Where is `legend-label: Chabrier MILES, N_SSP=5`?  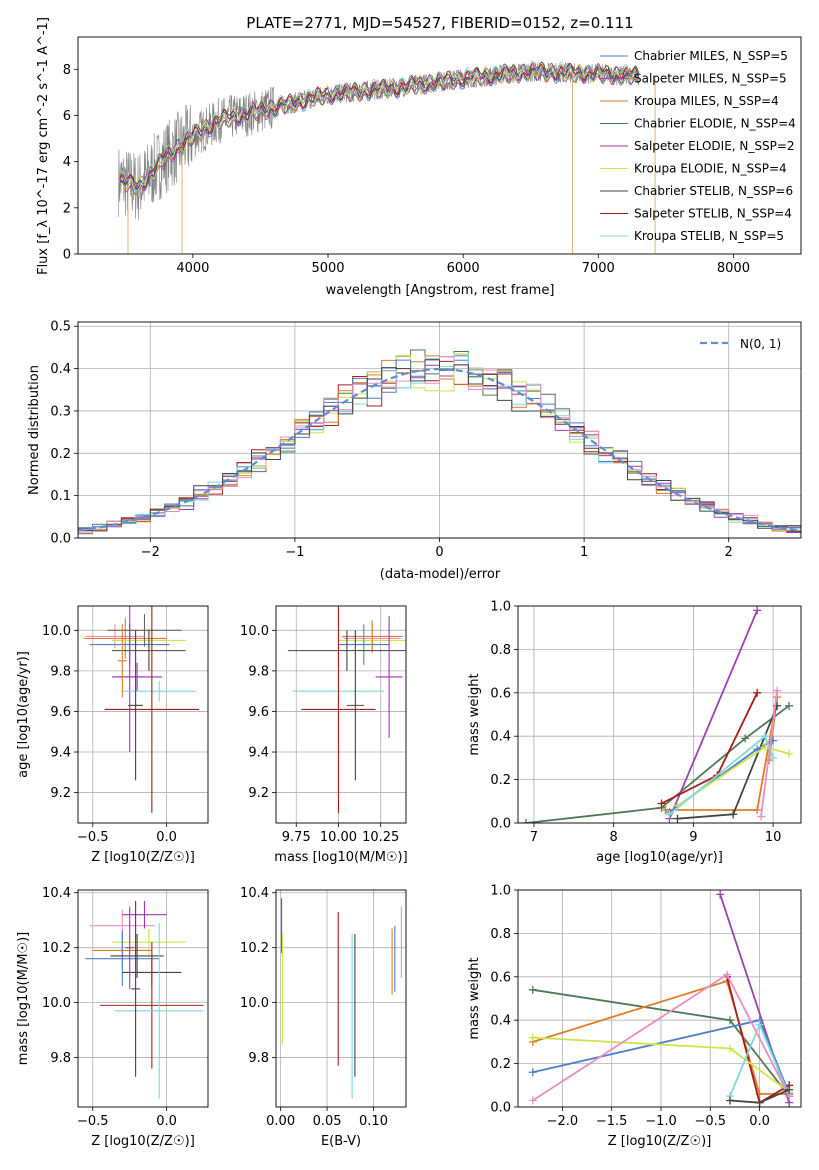 legend-label: Chabrier MILES, N_SSP=5 is located at coordinates (711, 56).